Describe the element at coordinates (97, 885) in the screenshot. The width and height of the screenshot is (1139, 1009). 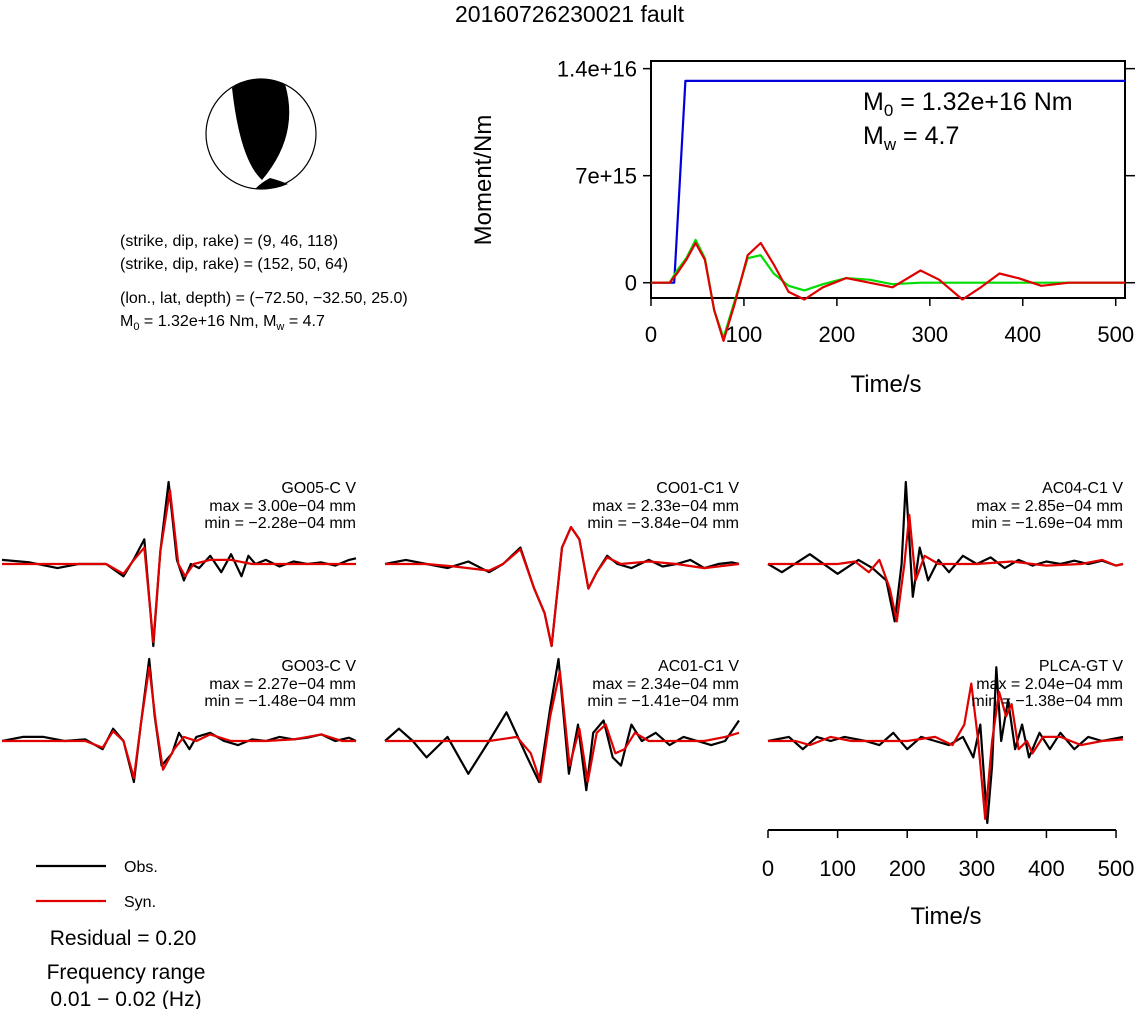
I see `legend: Obs. Syn.` at that location.